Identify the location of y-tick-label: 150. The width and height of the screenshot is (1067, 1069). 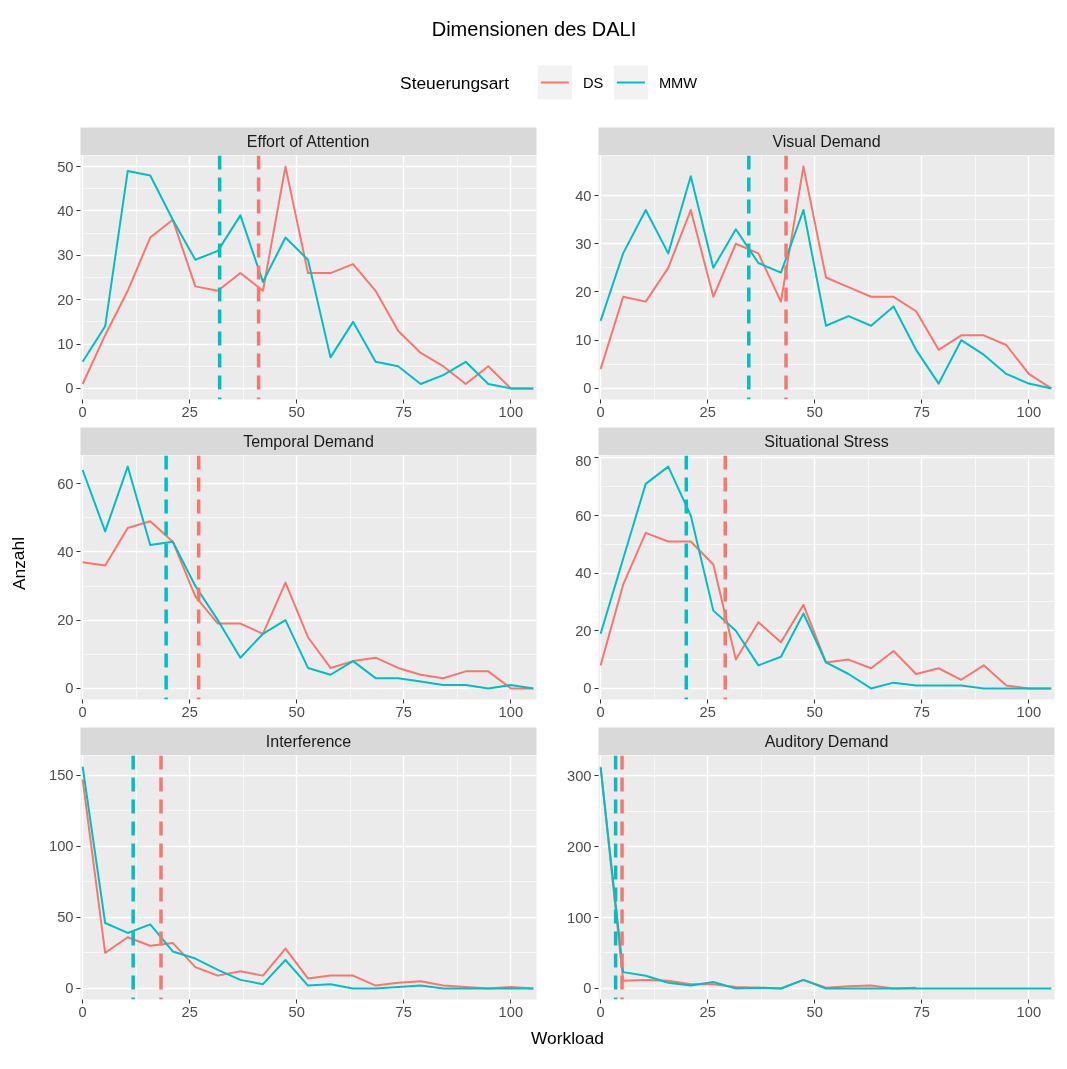
(61, 775).